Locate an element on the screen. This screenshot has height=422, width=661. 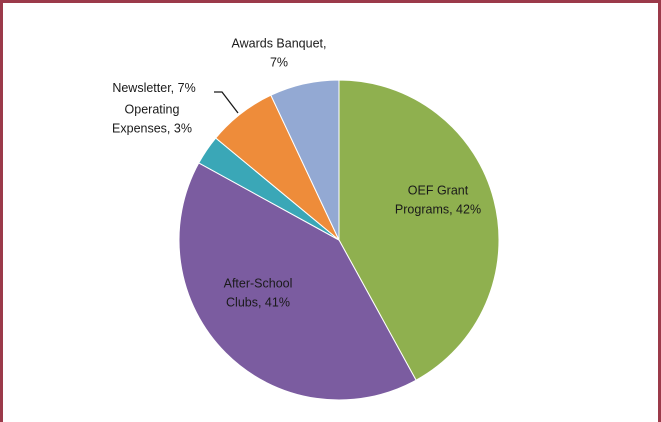
newsletter-leader-line is located at coordinates (226, 102).